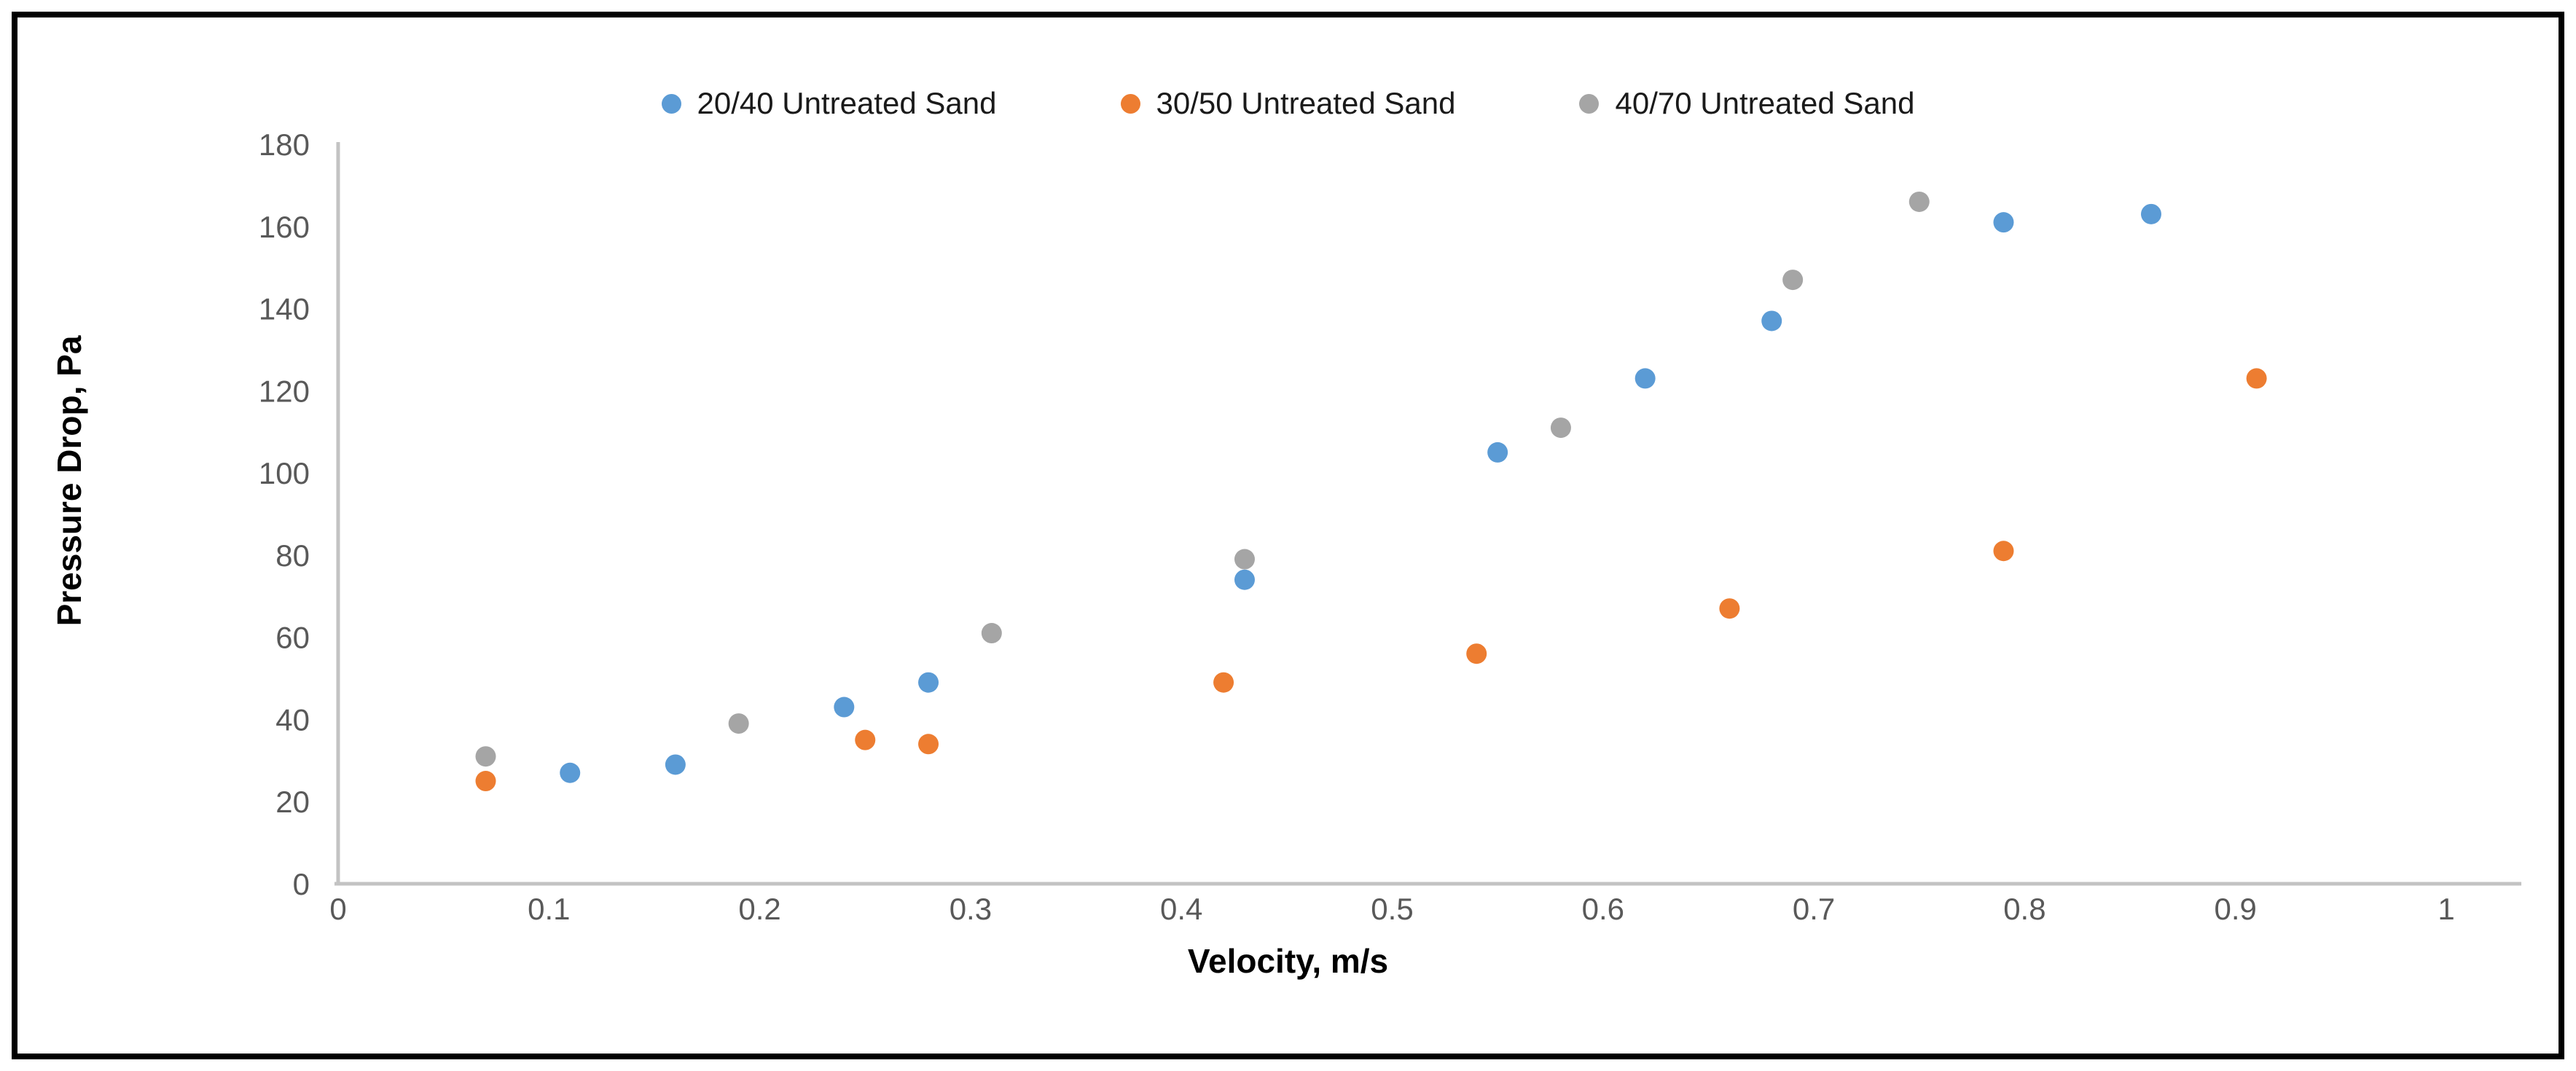 The width and height of the screenshot is (2576, 1071). I want to click on legend-item-2040: 20/40 Untreated Sand, so click(829, 103).